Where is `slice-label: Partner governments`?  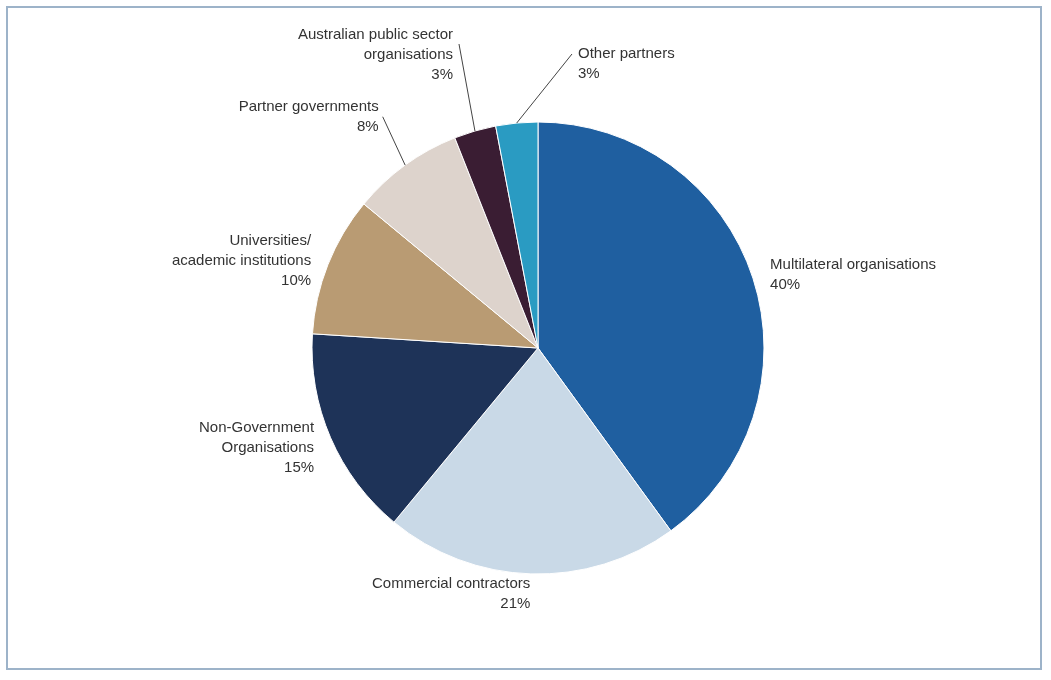 slice-label: Partner governments is located at coordinates (308, 105).